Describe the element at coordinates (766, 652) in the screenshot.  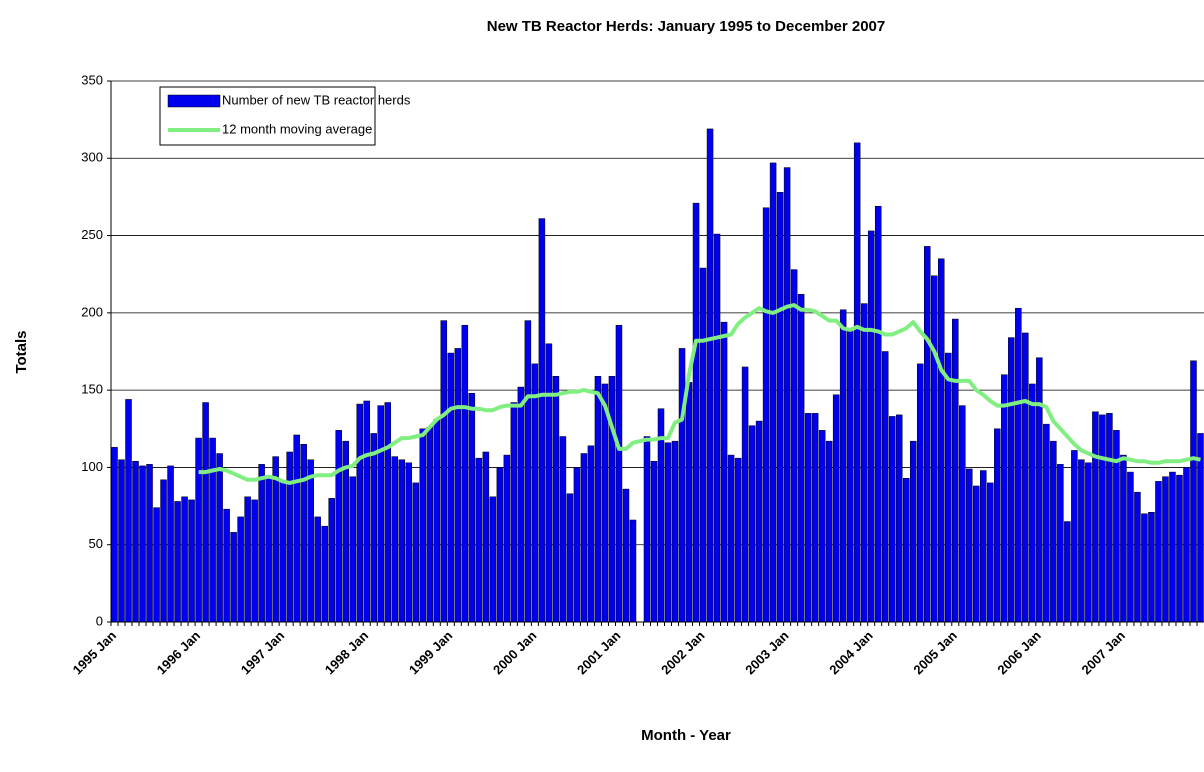
I see `x-tick-label: 2003 Jan` at that location.